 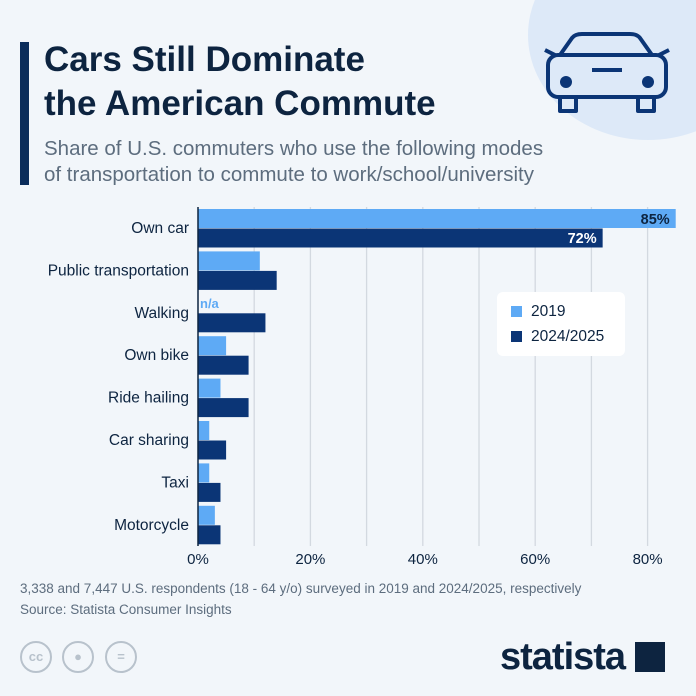 What do you see at coordinates (156, 355) in the screenshot?
I see `category-label: Own bike` at bounding box center [156, 355].